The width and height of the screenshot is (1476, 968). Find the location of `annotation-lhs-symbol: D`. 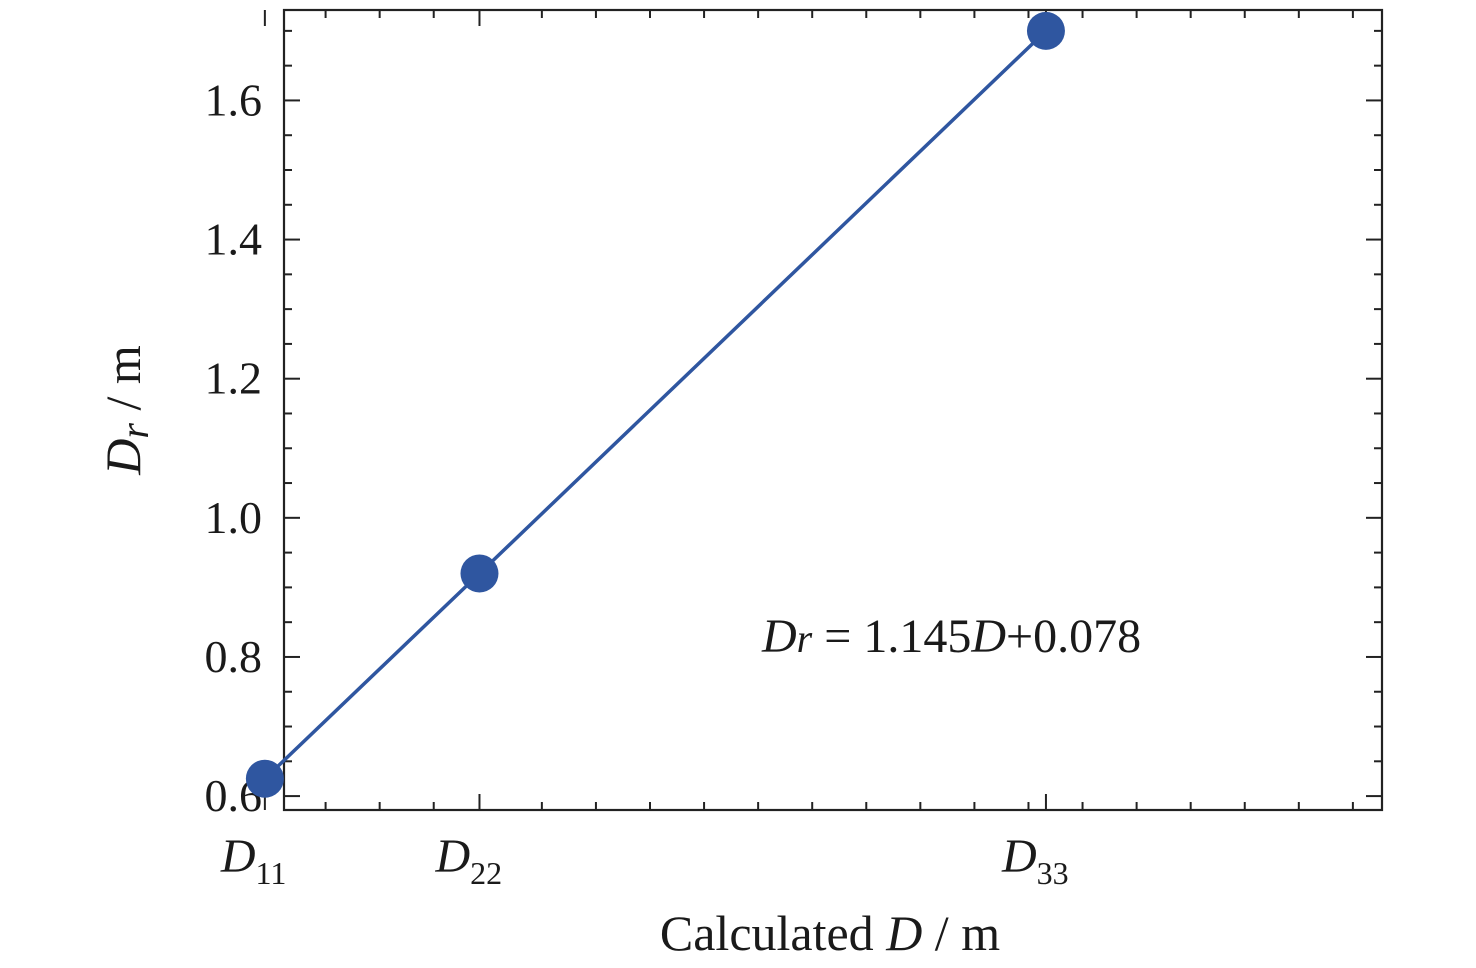

annotation-lhs-symbol: D is located at coordinates (779, 636).